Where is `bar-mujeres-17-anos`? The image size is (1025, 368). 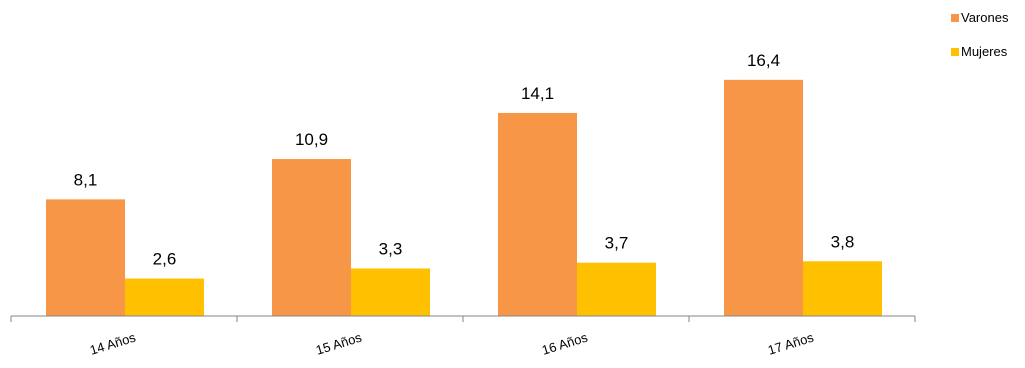 bar-mujeres-17-anos is located at coordinates (842, 288).